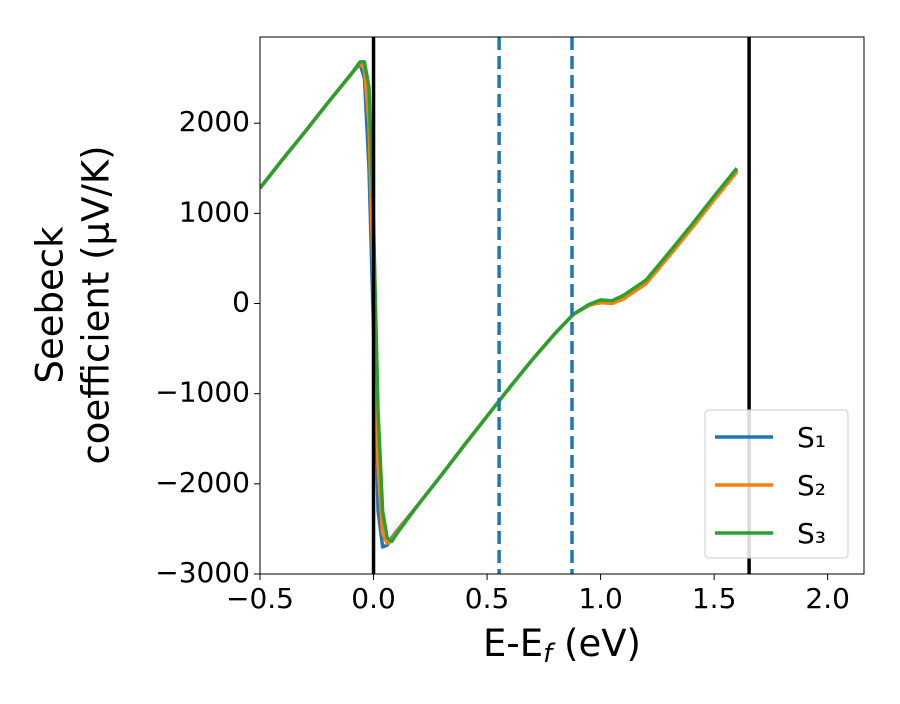 This screenshot has height=704, width=900. What do you see at coordinates (96, 304) in the screenshot?
I see `y-axis-label: coefficient (μV/K)` at bounding box center [96, 304].